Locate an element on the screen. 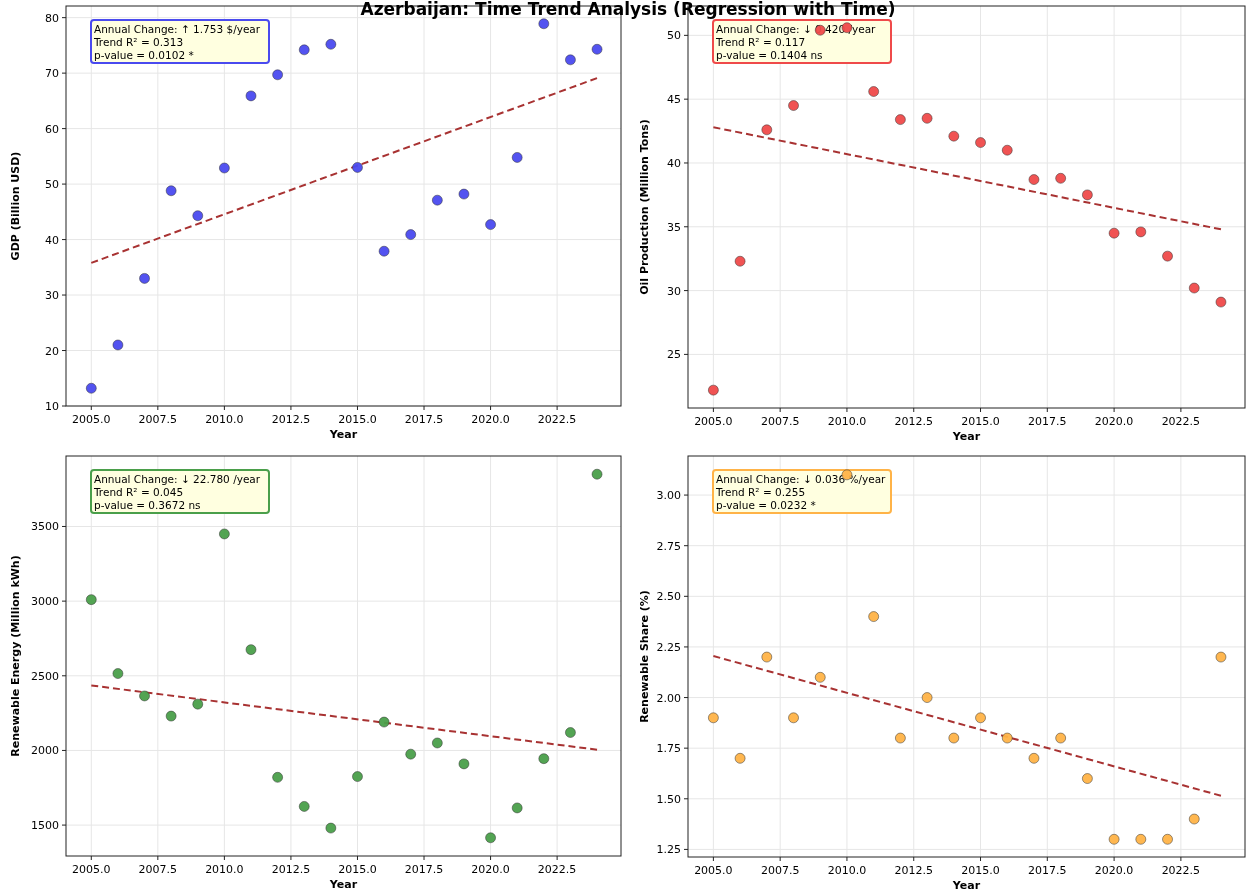 The image size is (1251, 896). y-tick-label: 45 is located at coordinates (674, 100).